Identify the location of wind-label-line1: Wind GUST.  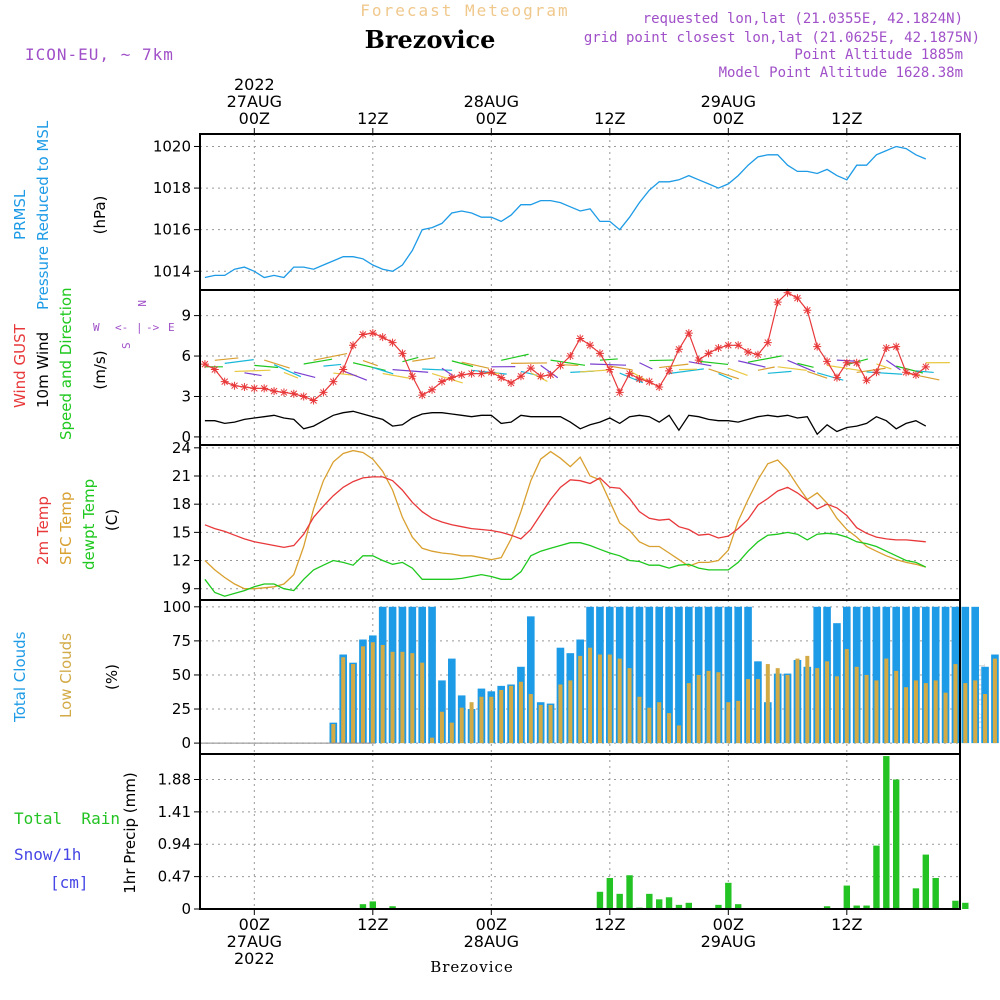
(20, 365).